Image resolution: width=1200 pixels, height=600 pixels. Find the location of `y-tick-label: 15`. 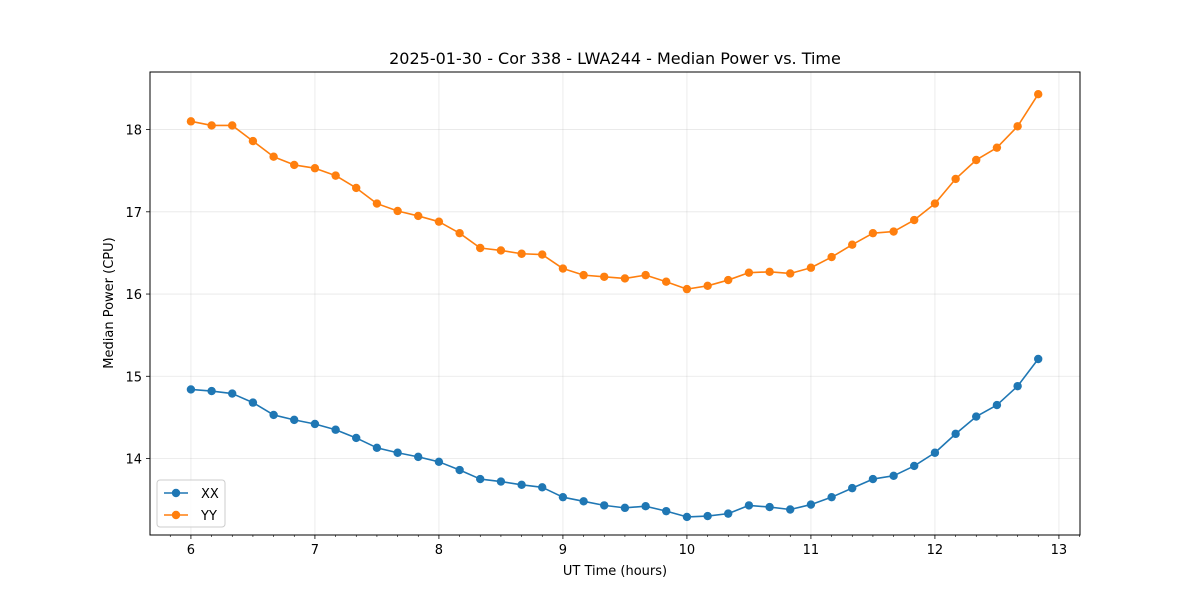

y-tick-label: 15 is located at coordinates (133, 377).